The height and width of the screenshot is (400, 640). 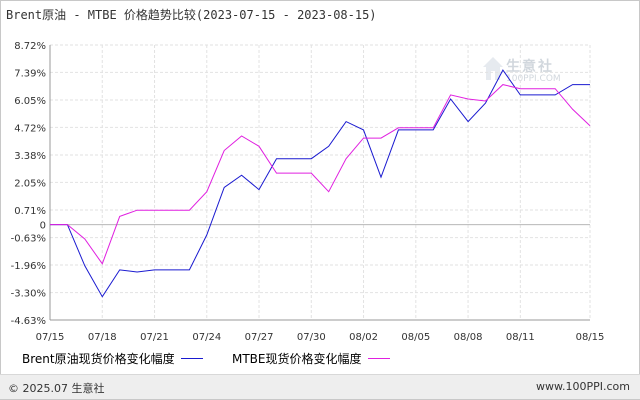 I want to click on legend-item-brent: Brent原油现货价格变化幅度, so click(x=112, y=358).